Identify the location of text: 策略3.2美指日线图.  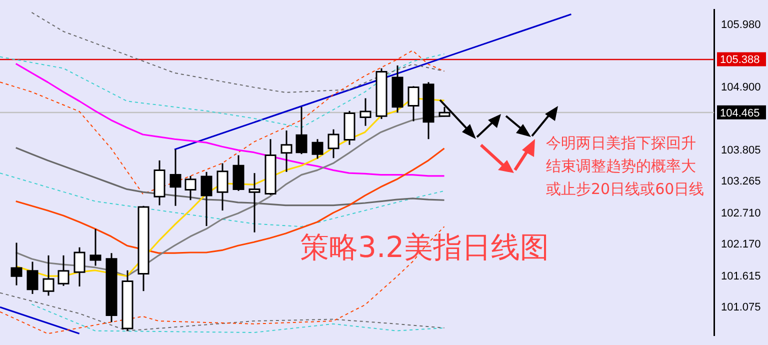
(425, 247).